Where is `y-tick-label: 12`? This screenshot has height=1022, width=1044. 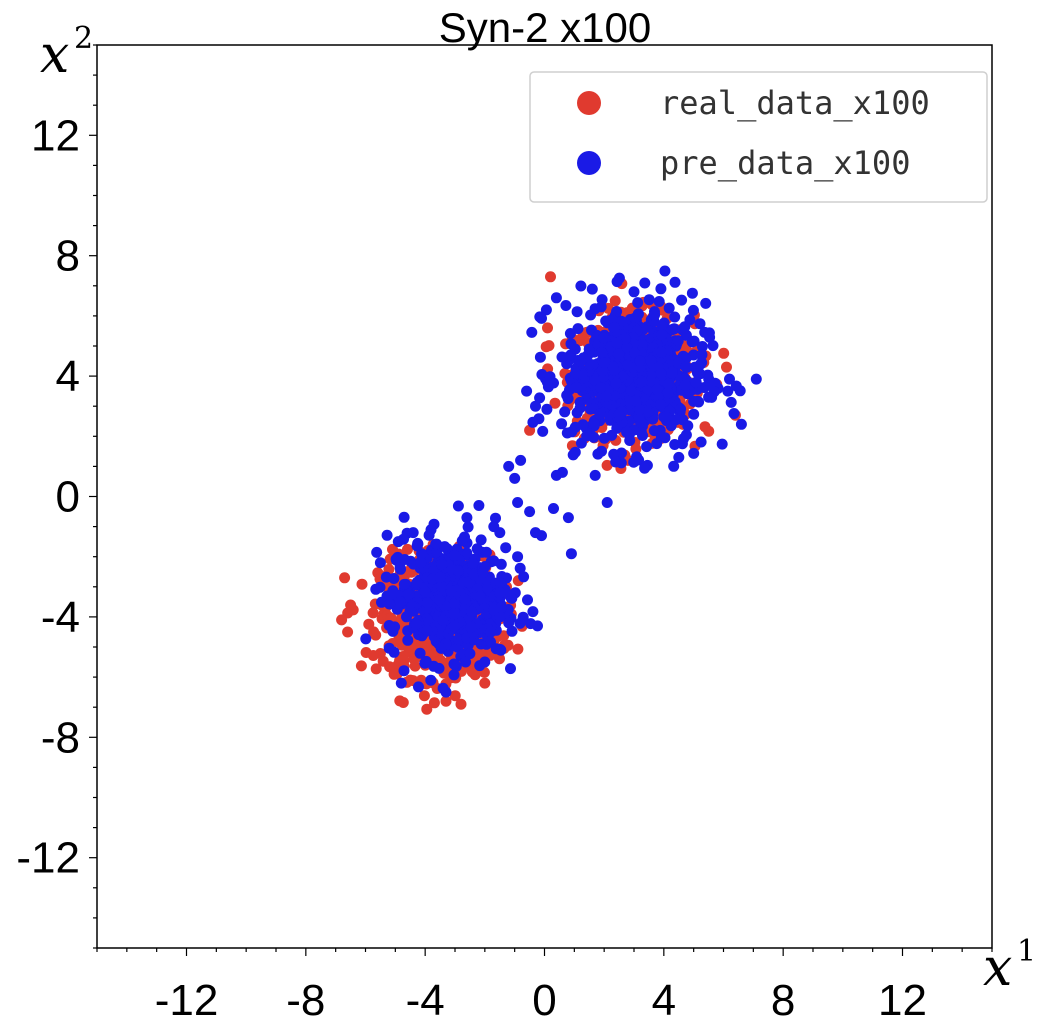
y-tick-label: 12 is located at coordinates (55, 135).